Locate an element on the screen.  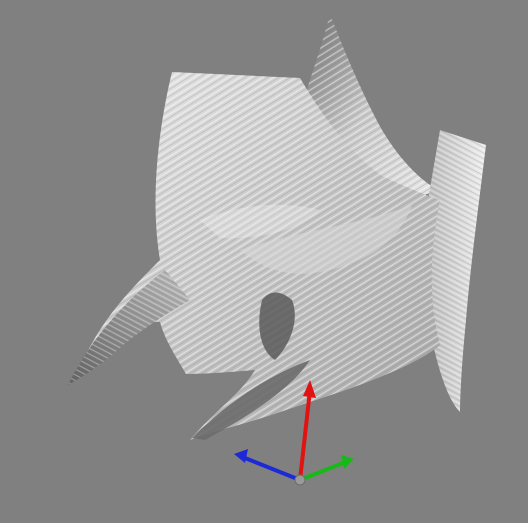
surface-fold-shadow is located at coordinates (306, 282).